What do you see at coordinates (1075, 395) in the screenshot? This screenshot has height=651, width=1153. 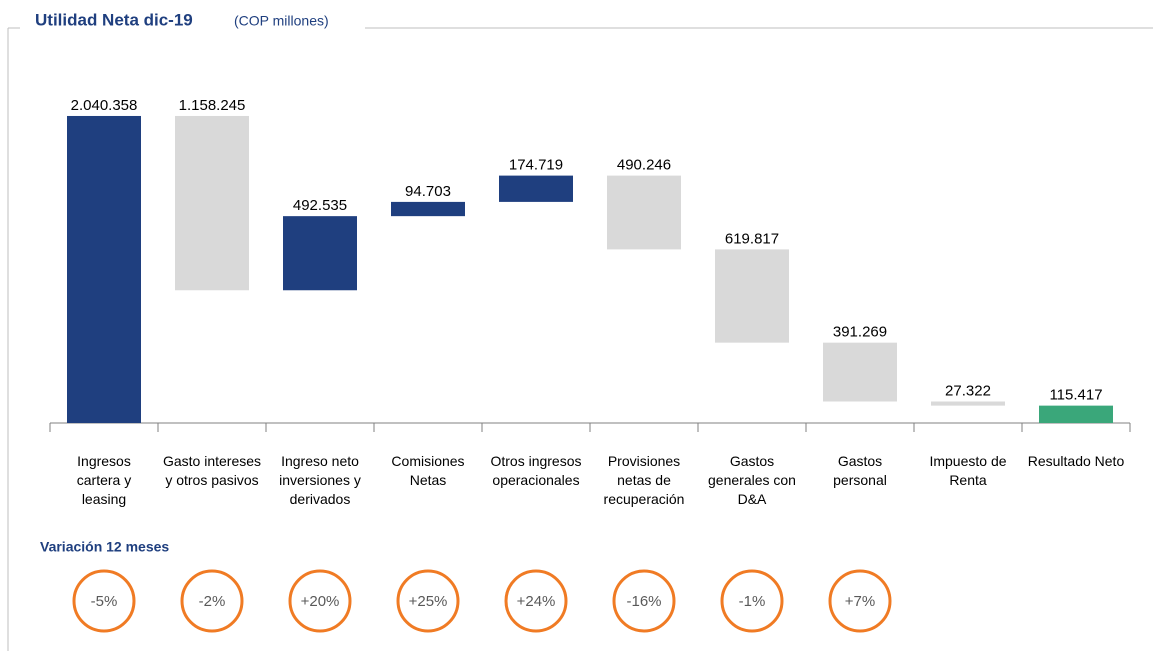 I see `value-label: 115.417` at bounding box center [1075, 395].